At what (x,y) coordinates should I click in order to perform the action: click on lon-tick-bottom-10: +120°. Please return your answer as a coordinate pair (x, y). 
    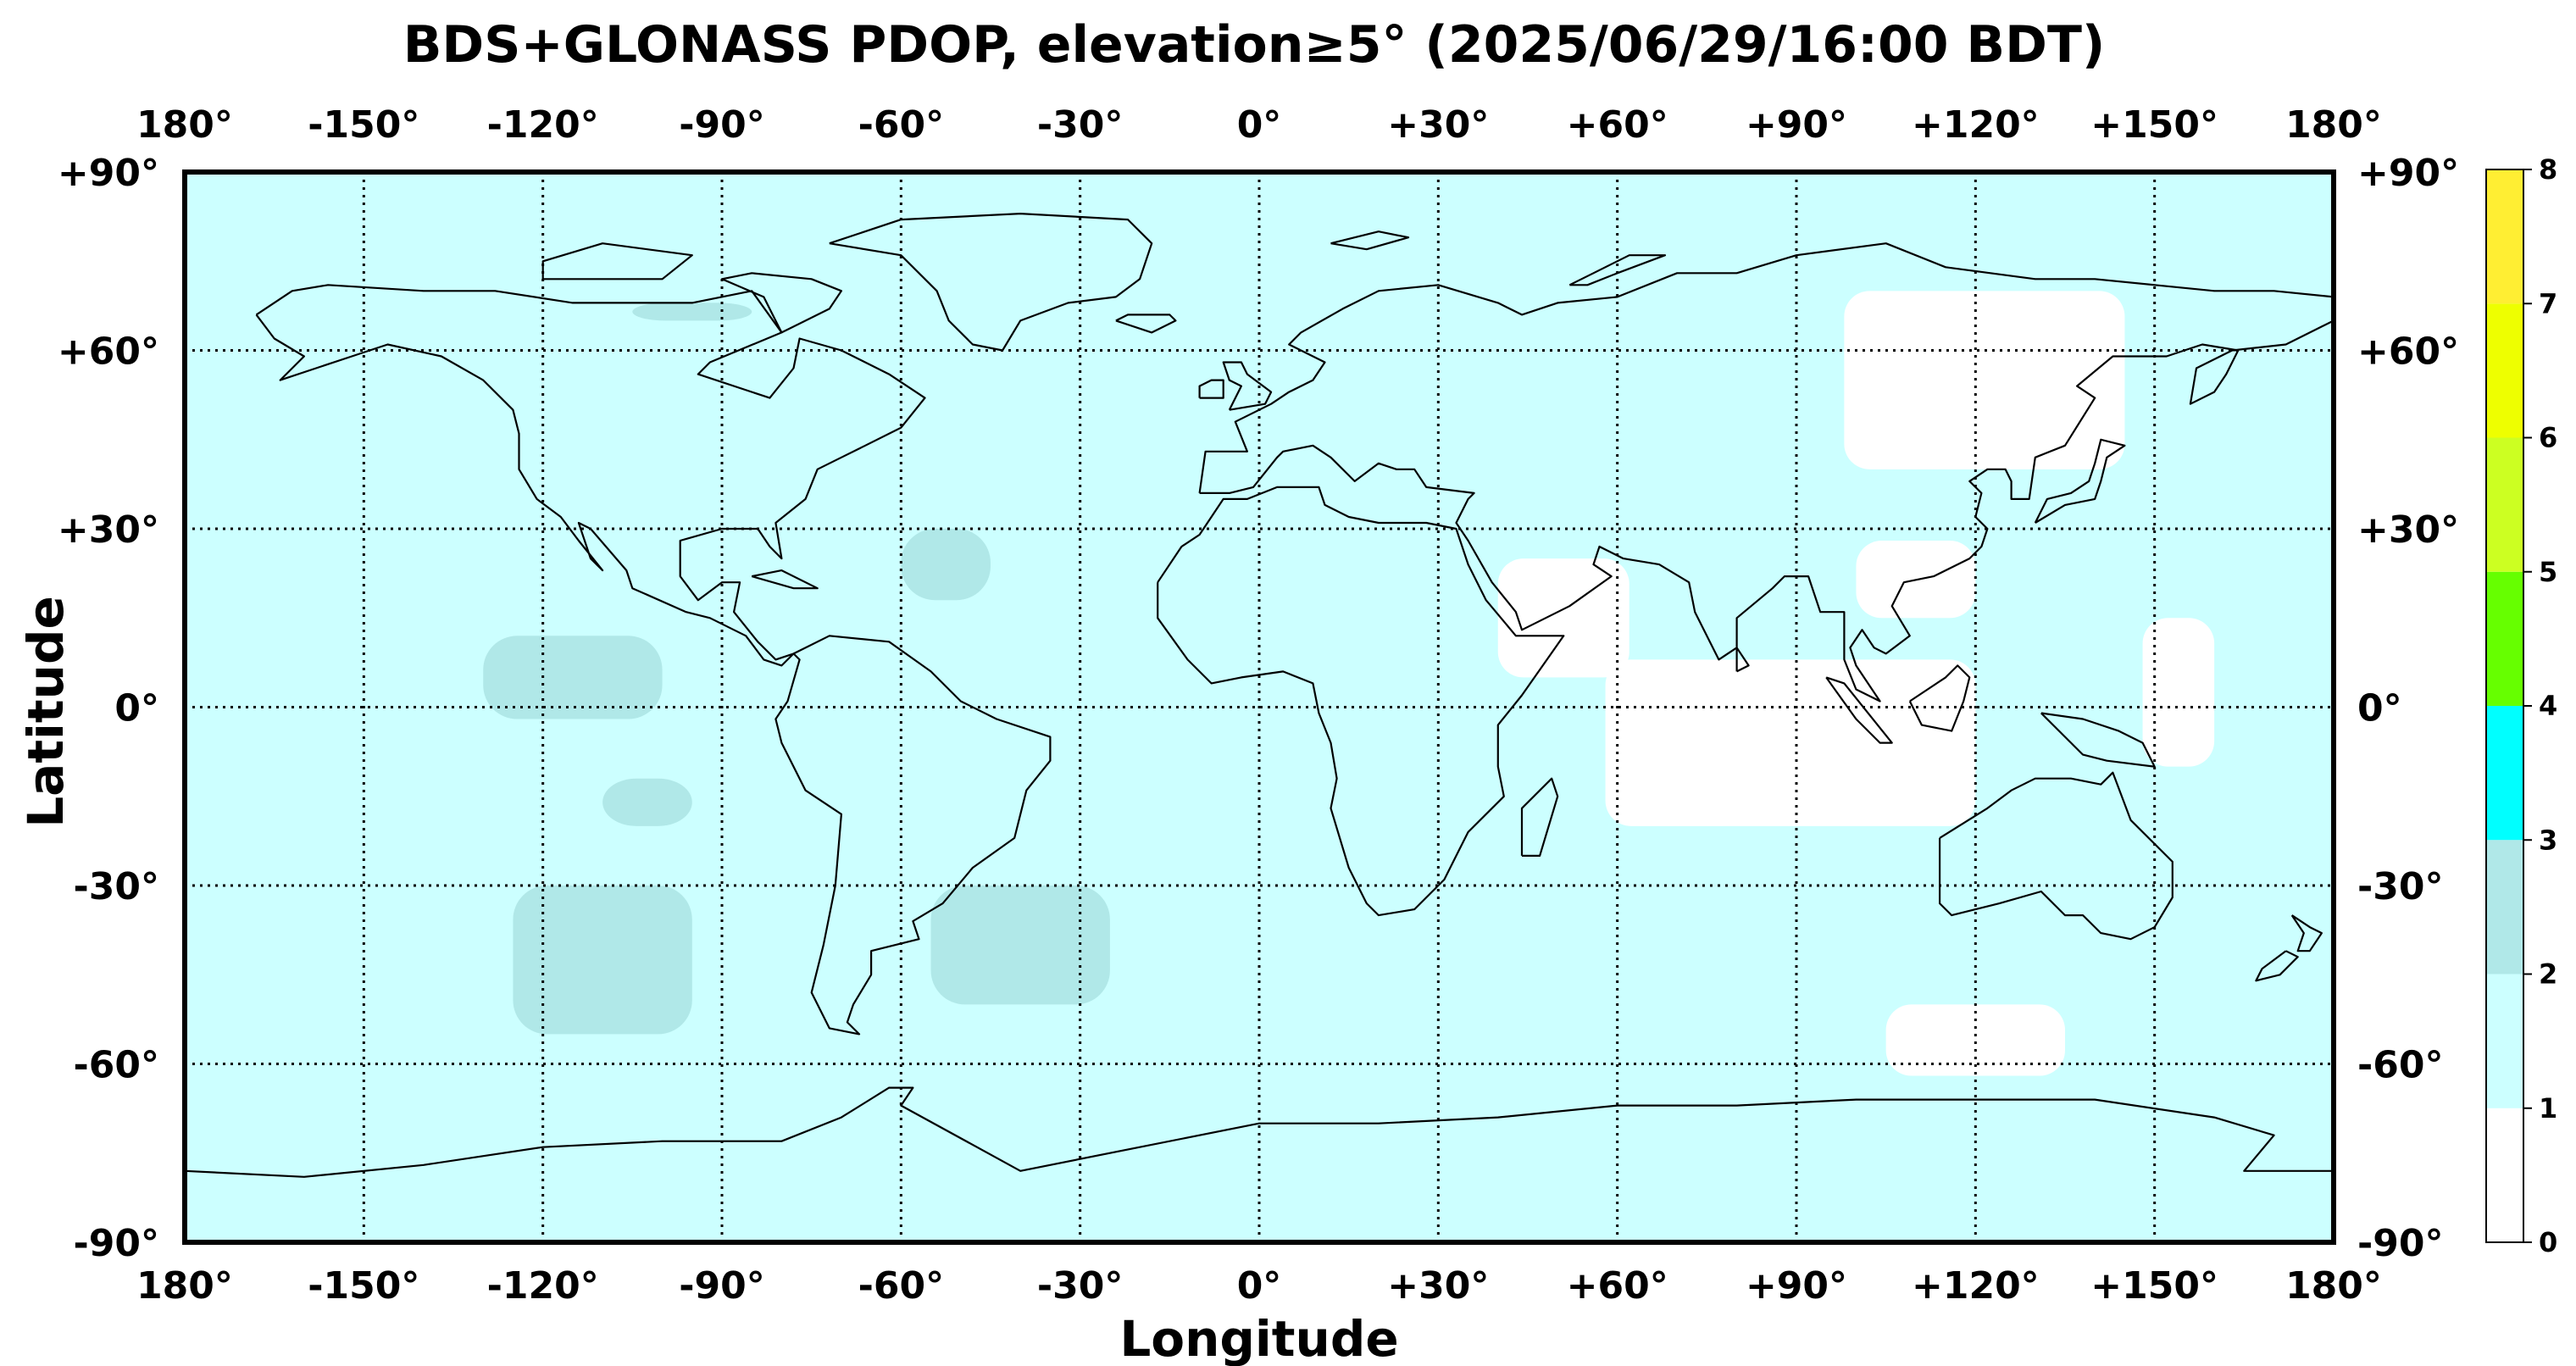
    Looking at the image, I should click on (1976, 1286).